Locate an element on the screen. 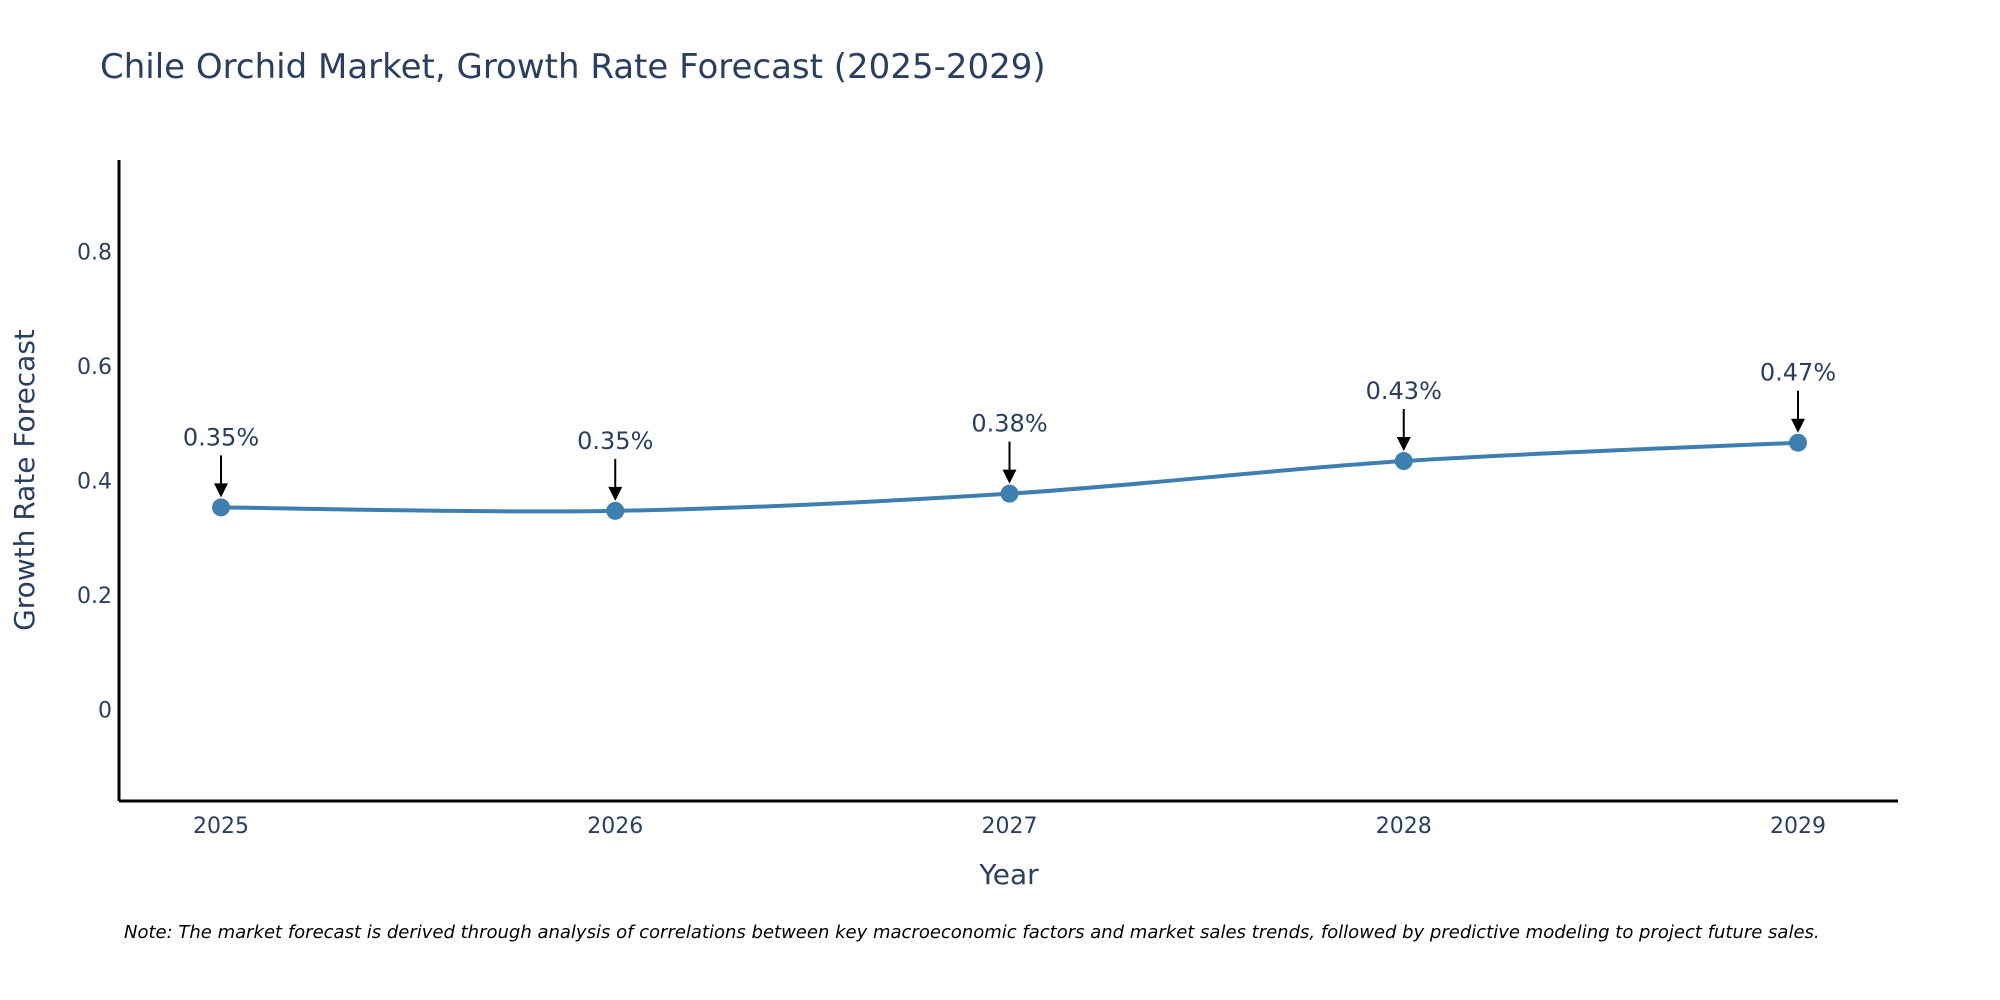 This screenshot has height=1000, width=2000. x-tick-label: 2027 is located at coordinates (1010, 826).